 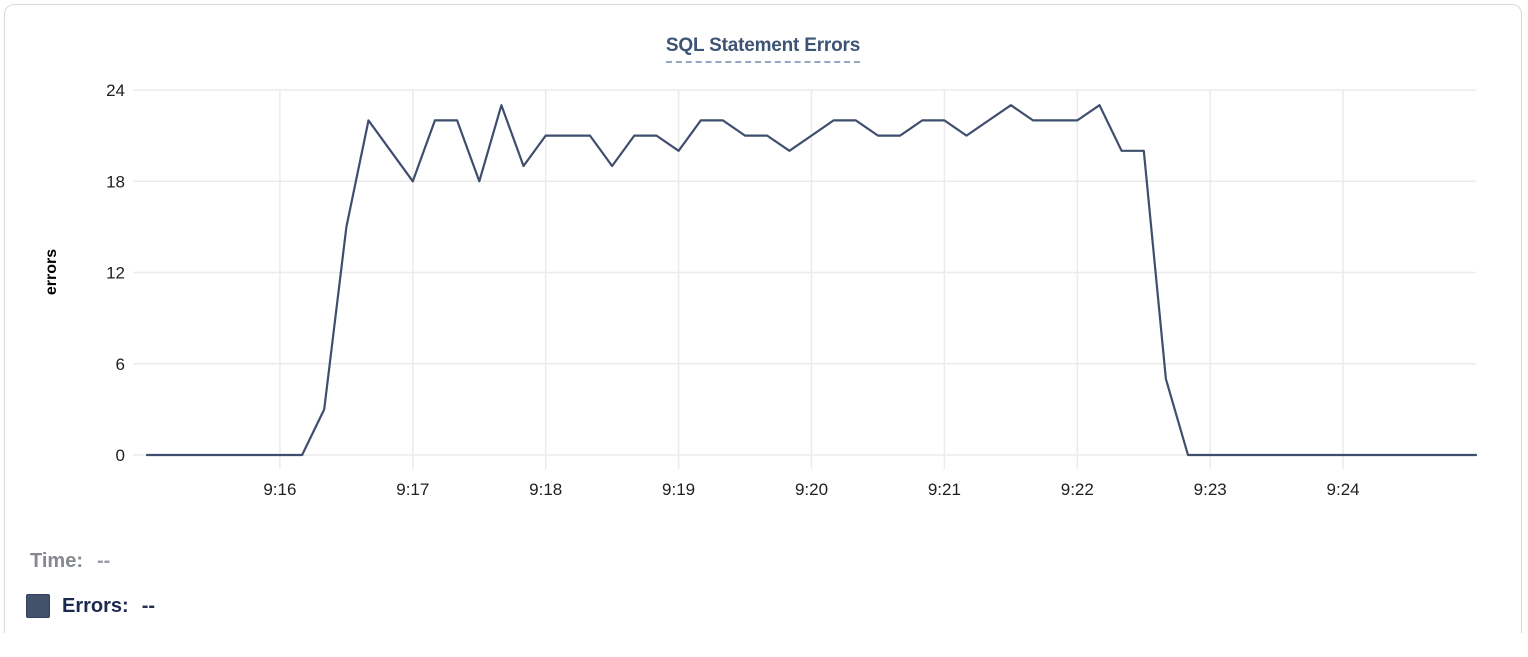 I want to click on chart-header: SQL Statement Errors, so click(x=763, y=49).